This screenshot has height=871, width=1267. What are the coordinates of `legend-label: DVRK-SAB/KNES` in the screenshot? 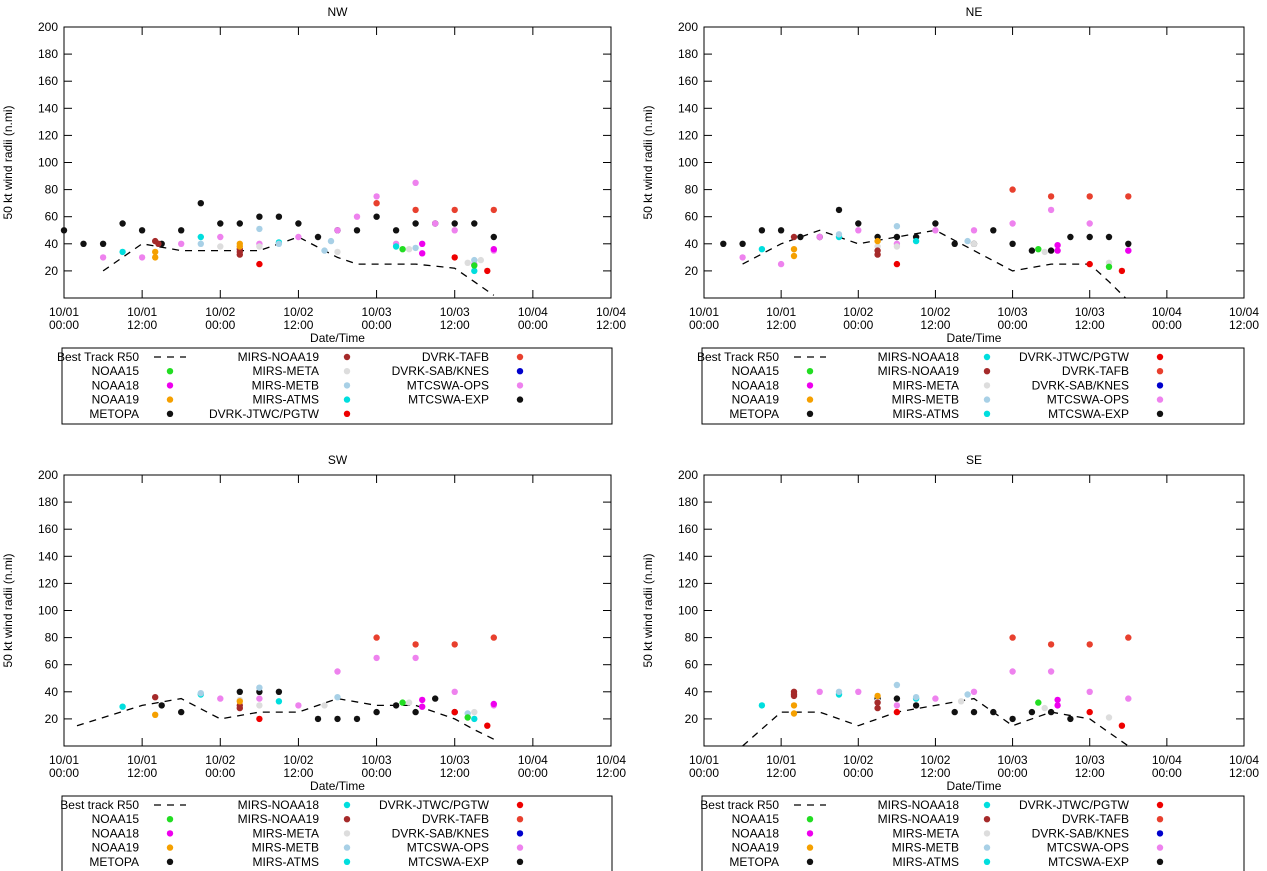 It's located at (1080, 385).